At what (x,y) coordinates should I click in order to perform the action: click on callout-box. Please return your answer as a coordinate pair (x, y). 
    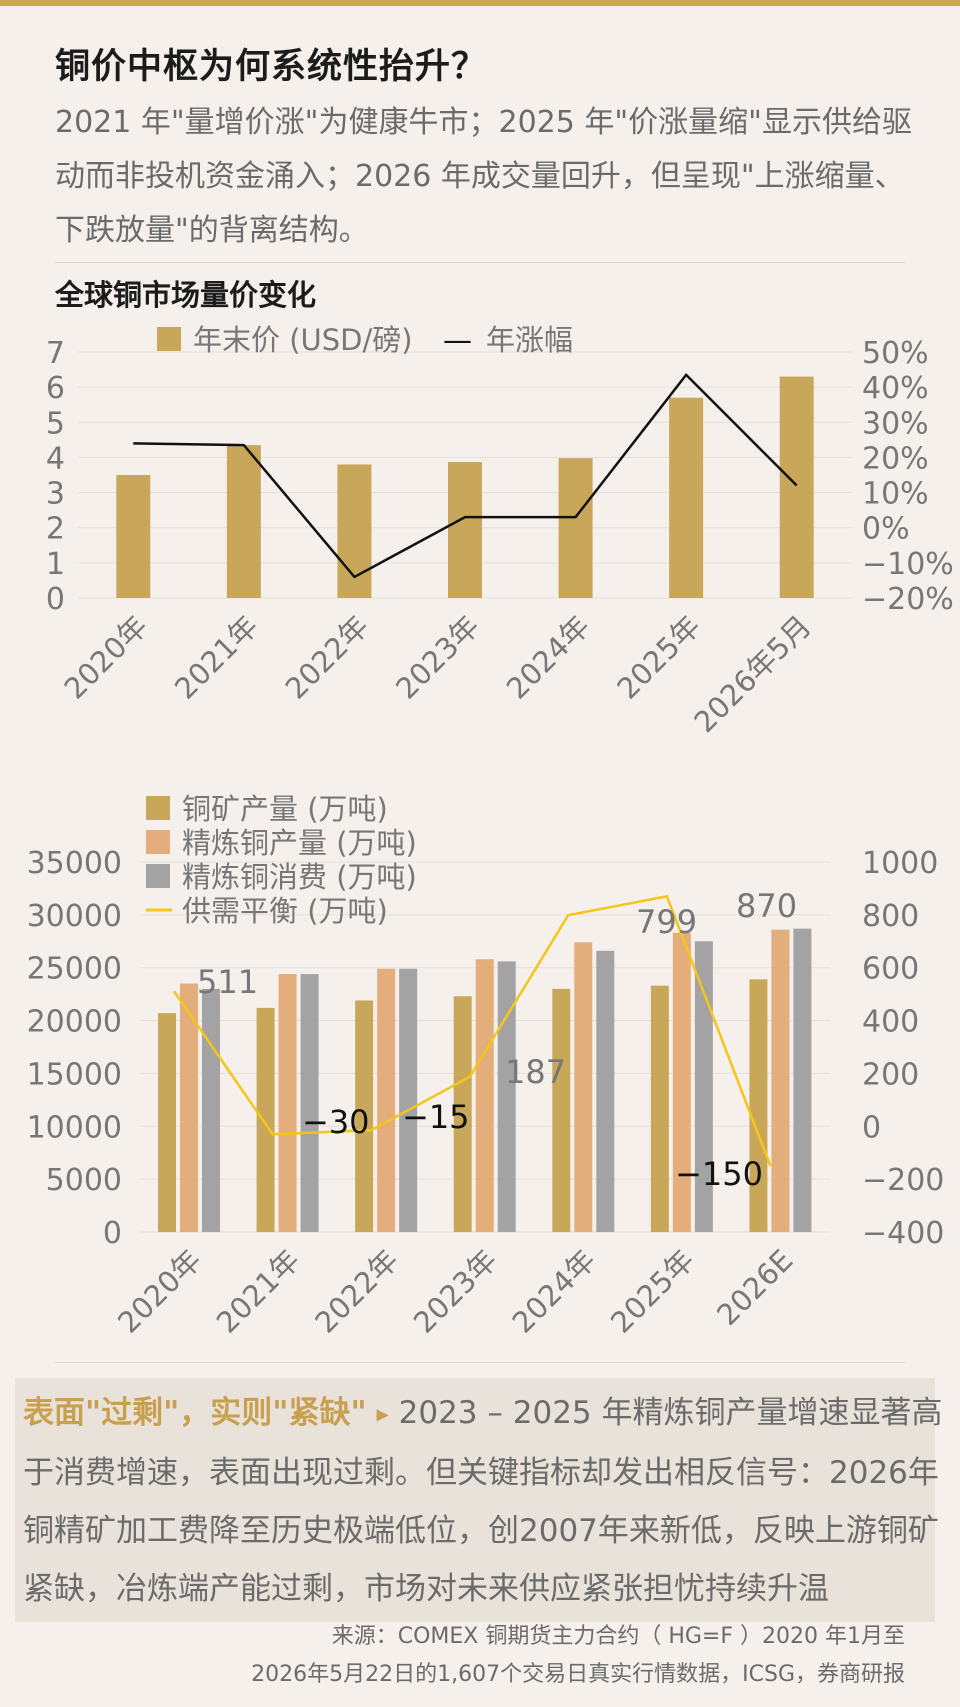
    Looking at the image, I should click on (475, 1500).